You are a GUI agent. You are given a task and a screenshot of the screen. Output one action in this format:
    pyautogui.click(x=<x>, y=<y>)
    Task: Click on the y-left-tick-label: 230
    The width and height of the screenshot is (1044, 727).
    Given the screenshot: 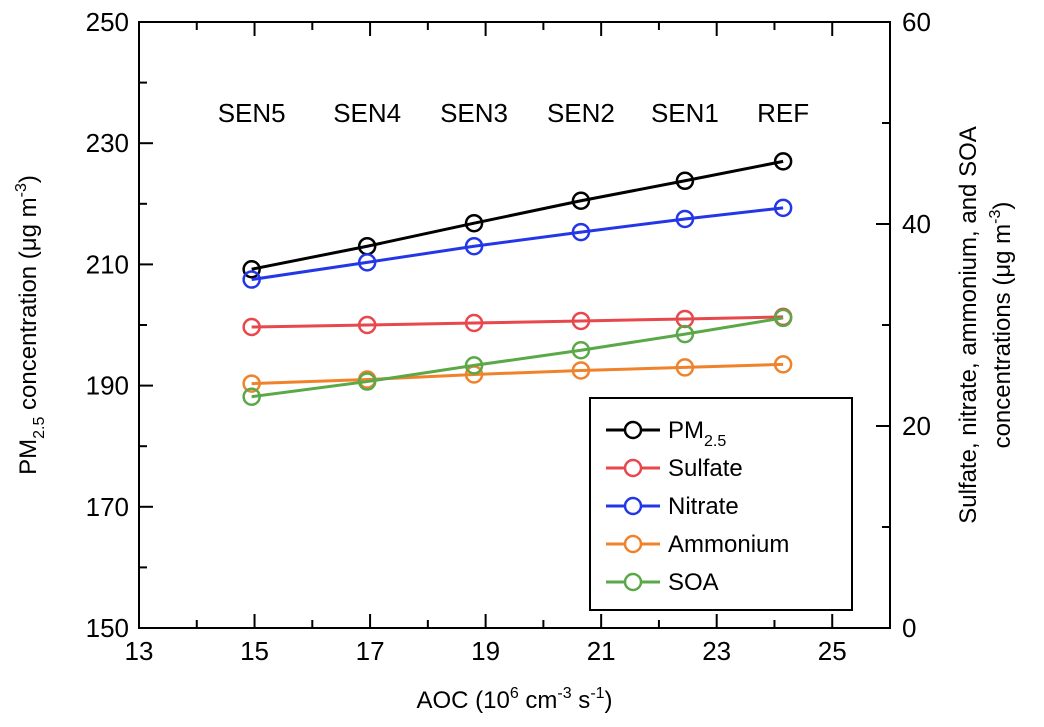 What is the action you would take?
    pyautogui.click(x=107, y=143)
    